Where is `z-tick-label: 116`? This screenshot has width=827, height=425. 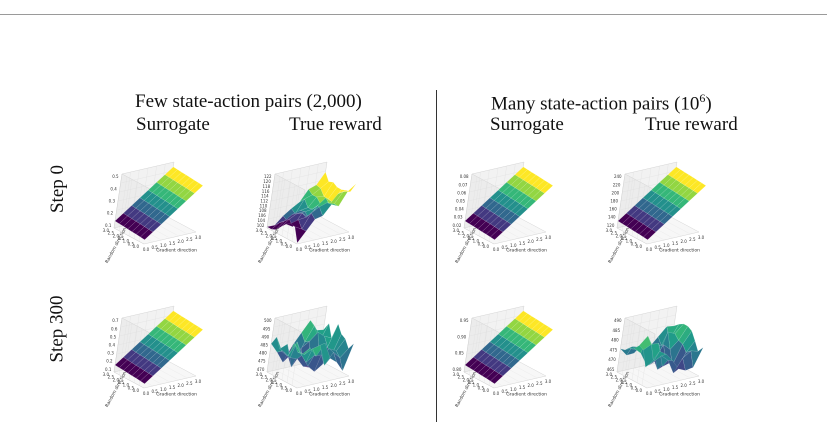 z-tick-label: 116 is located at coordinates (266, 191).